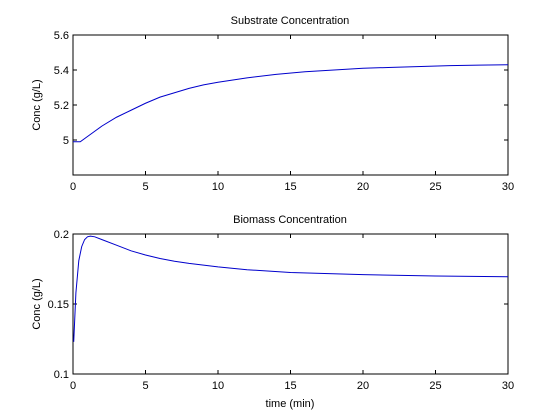 The image size is (560, 420). What do you see at coordinates (218, 187) in the screenshot?
I see `substrate-x-tick-label: 10` at bounding box center [218, 187].